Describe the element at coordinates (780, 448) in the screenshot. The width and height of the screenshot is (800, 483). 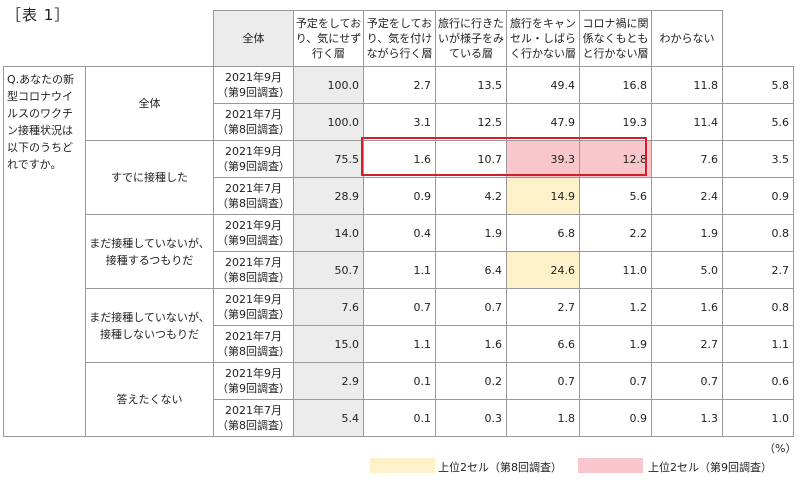
I see `unit-label: （%）` at that location.